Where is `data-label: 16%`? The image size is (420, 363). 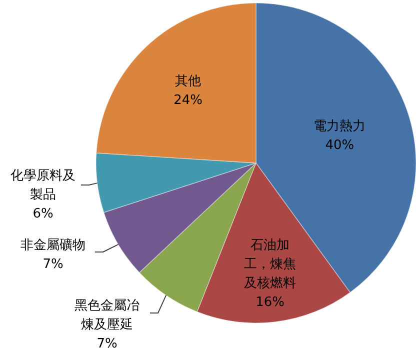
data-label: 16% is located at coordinates (270, 303).